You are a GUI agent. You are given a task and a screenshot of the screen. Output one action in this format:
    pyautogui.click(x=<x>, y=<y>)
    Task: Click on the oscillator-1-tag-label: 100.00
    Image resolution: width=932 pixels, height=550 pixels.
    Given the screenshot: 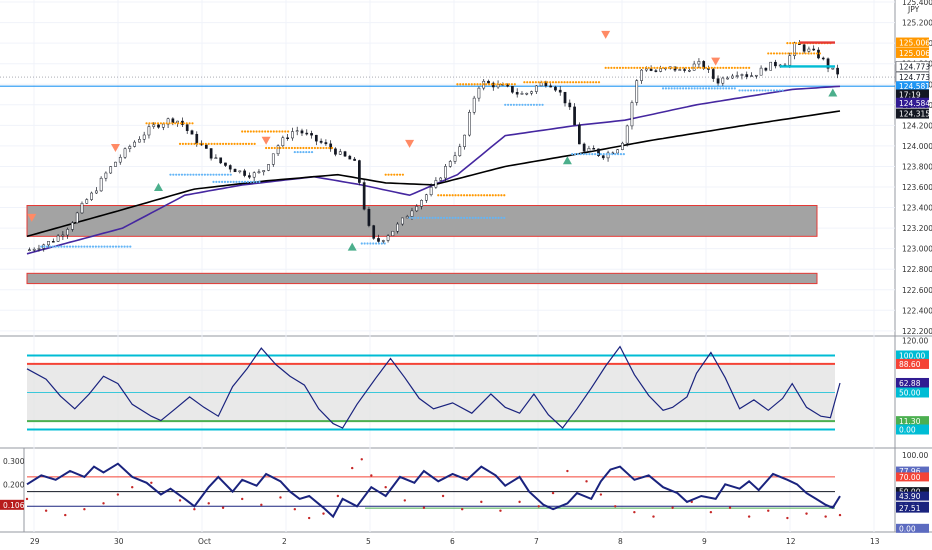 What is the action you would take?
    pyautogui.click(x=912, y=356)
    